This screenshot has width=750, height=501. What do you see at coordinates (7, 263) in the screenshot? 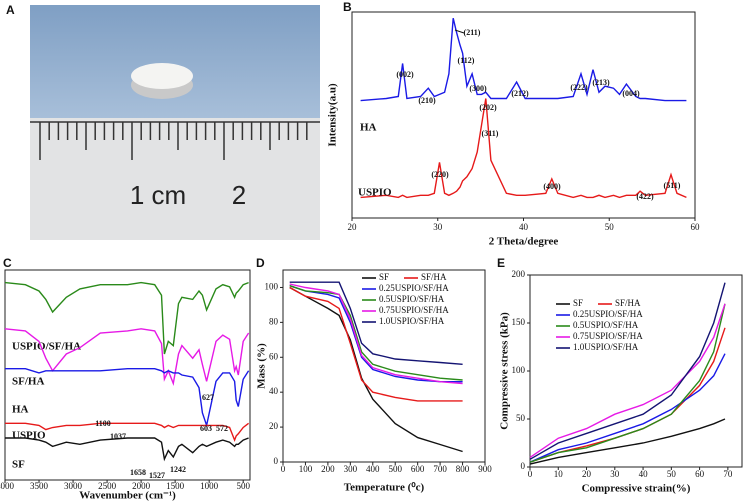
I see `panel-label: C` at bounding box center [7, 263].